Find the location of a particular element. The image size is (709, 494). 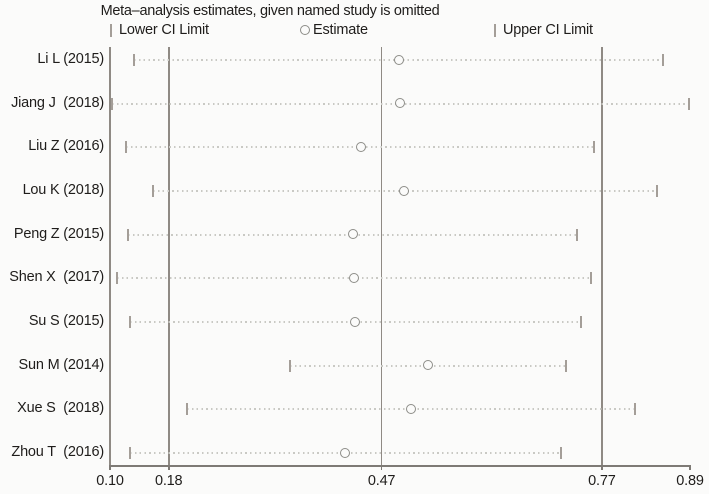

study-label: Su S (2015) is located at coordinates (66, 321).